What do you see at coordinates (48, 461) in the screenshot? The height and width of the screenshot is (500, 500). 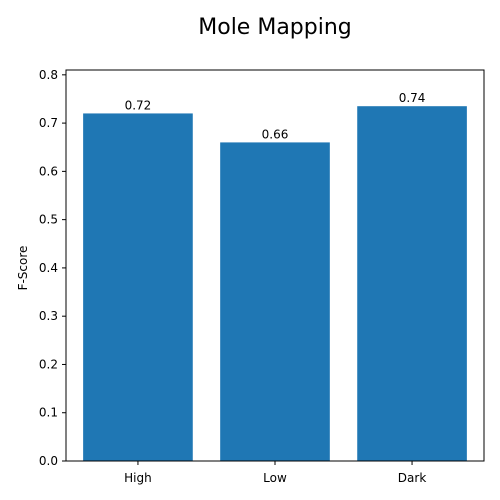 I see `y-tick-label: 0.0` at bounding box center [48, 461].